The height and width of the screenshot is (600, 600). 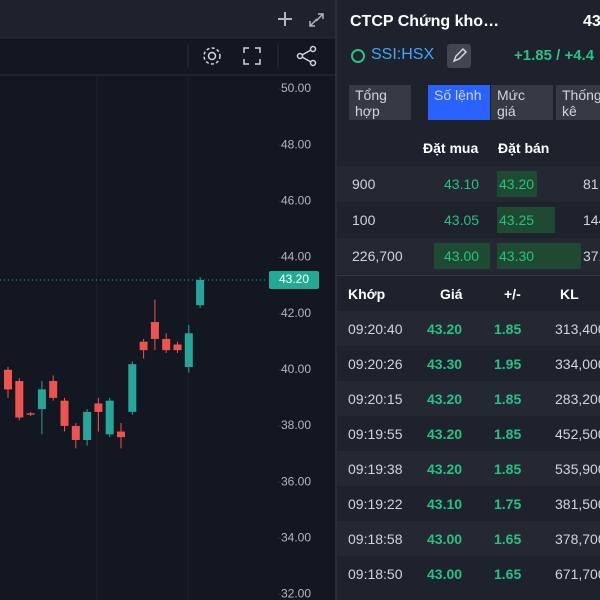 I want to click on trade-change: 1.75, so click(x=508, y=504).